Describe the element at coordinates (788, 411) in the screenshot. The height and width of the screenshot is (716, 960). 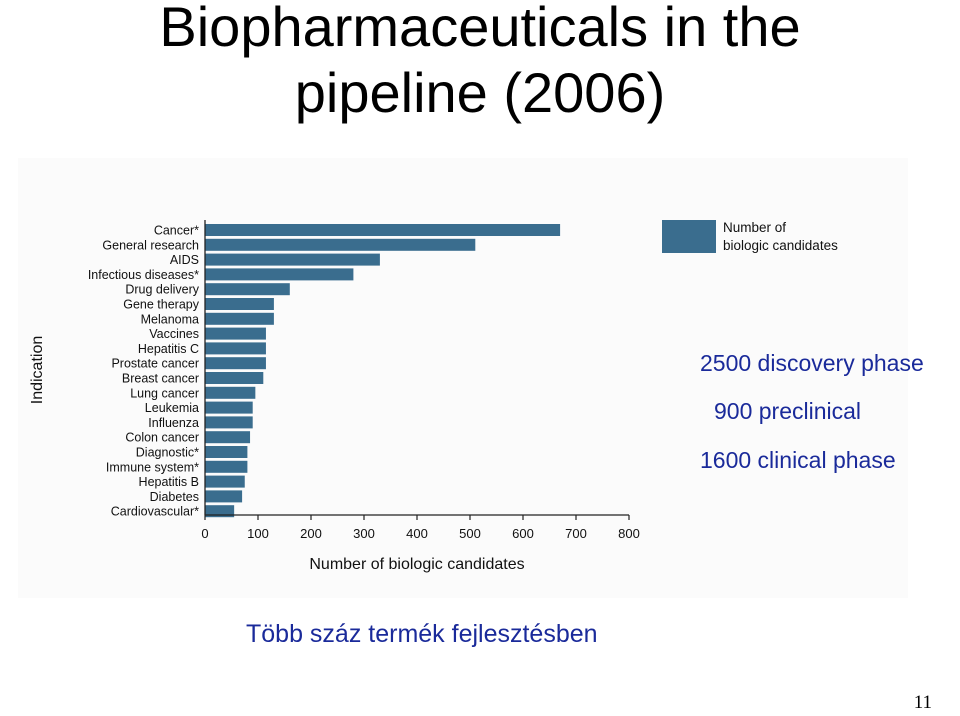
I see `note-preclinical: 900 preclinical` at that location.